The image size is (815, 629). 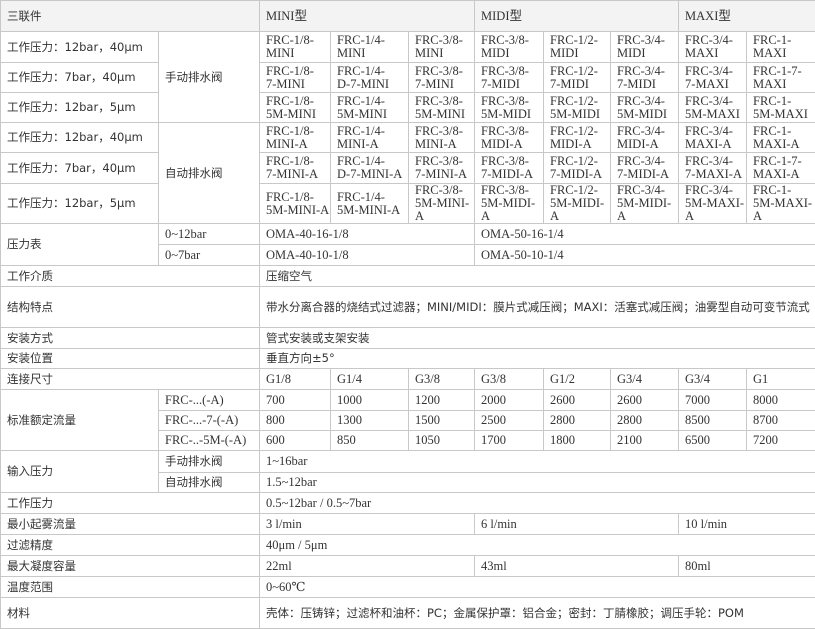 I want to click on table-cell: FRC-3/4- MIDI-A, so click(x=645, y=138).